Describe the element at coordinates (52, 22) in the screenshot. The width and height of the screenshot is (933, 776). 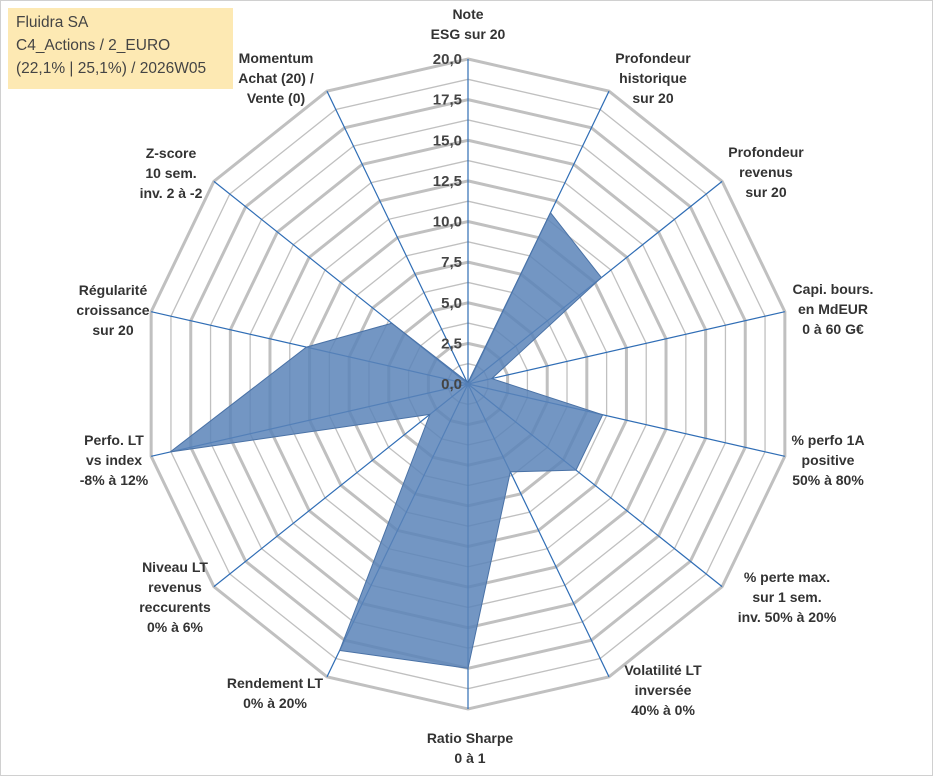
I see `company-name: Fluidra SA` at that location.